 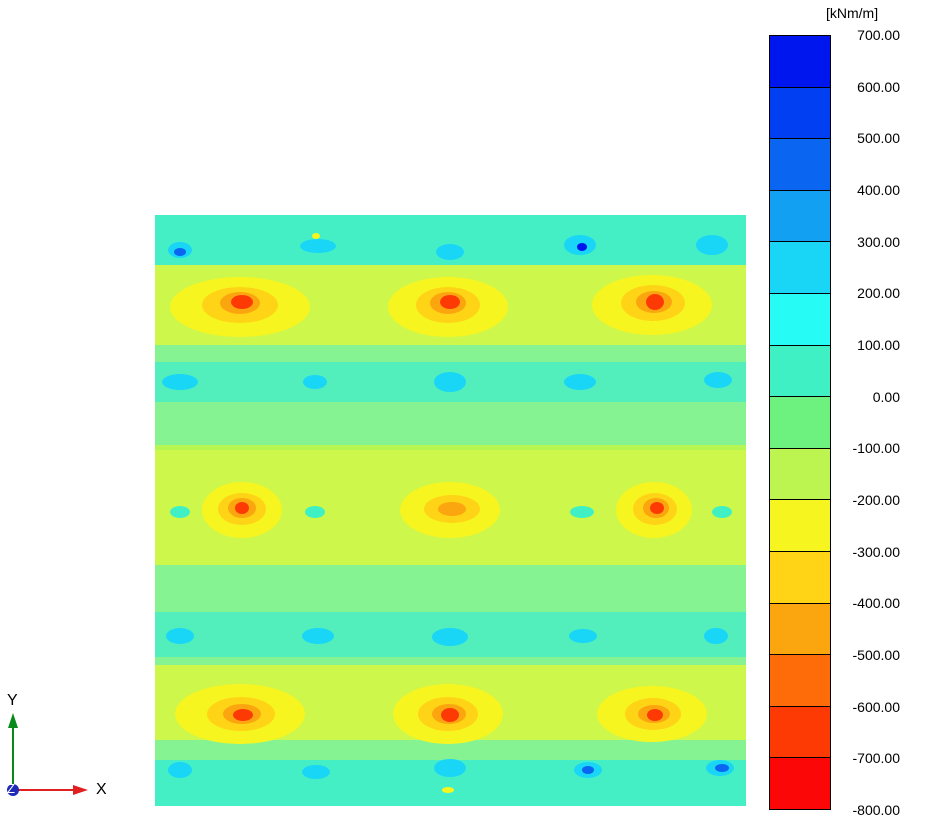 What do you see at coordinates (878, 86) in the screenshot?
I see `legend-tick-label: 600.00` at bounding box center [878, 86].